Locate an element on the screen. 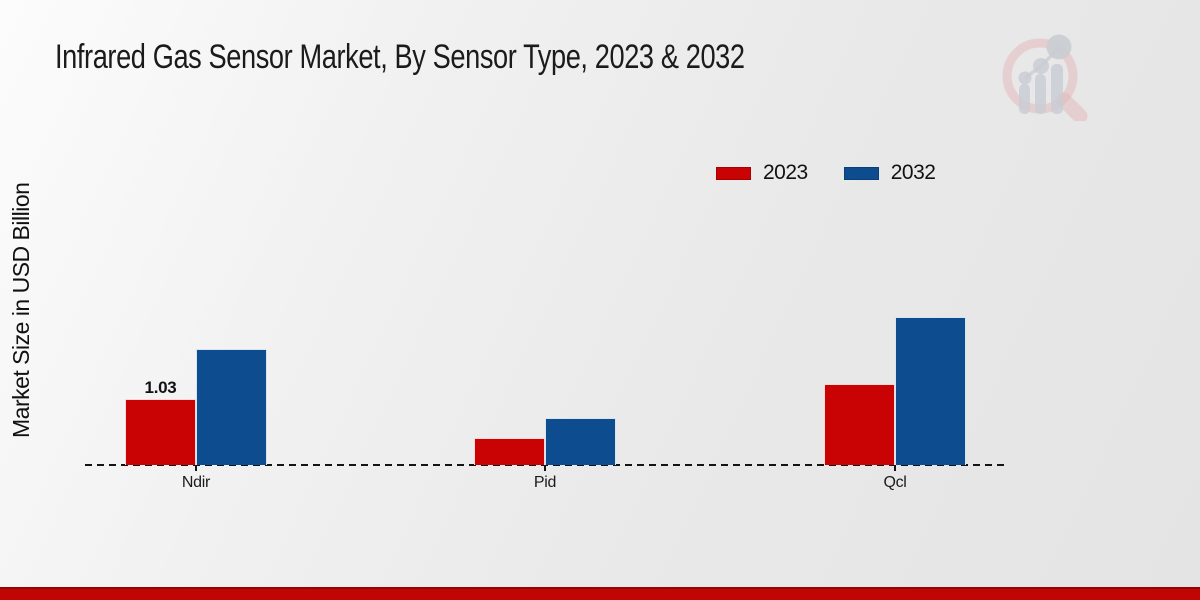 The height and width of the screenshot is (600, 1200). bar-qcl-2023 is located at coordinates (859, 424).